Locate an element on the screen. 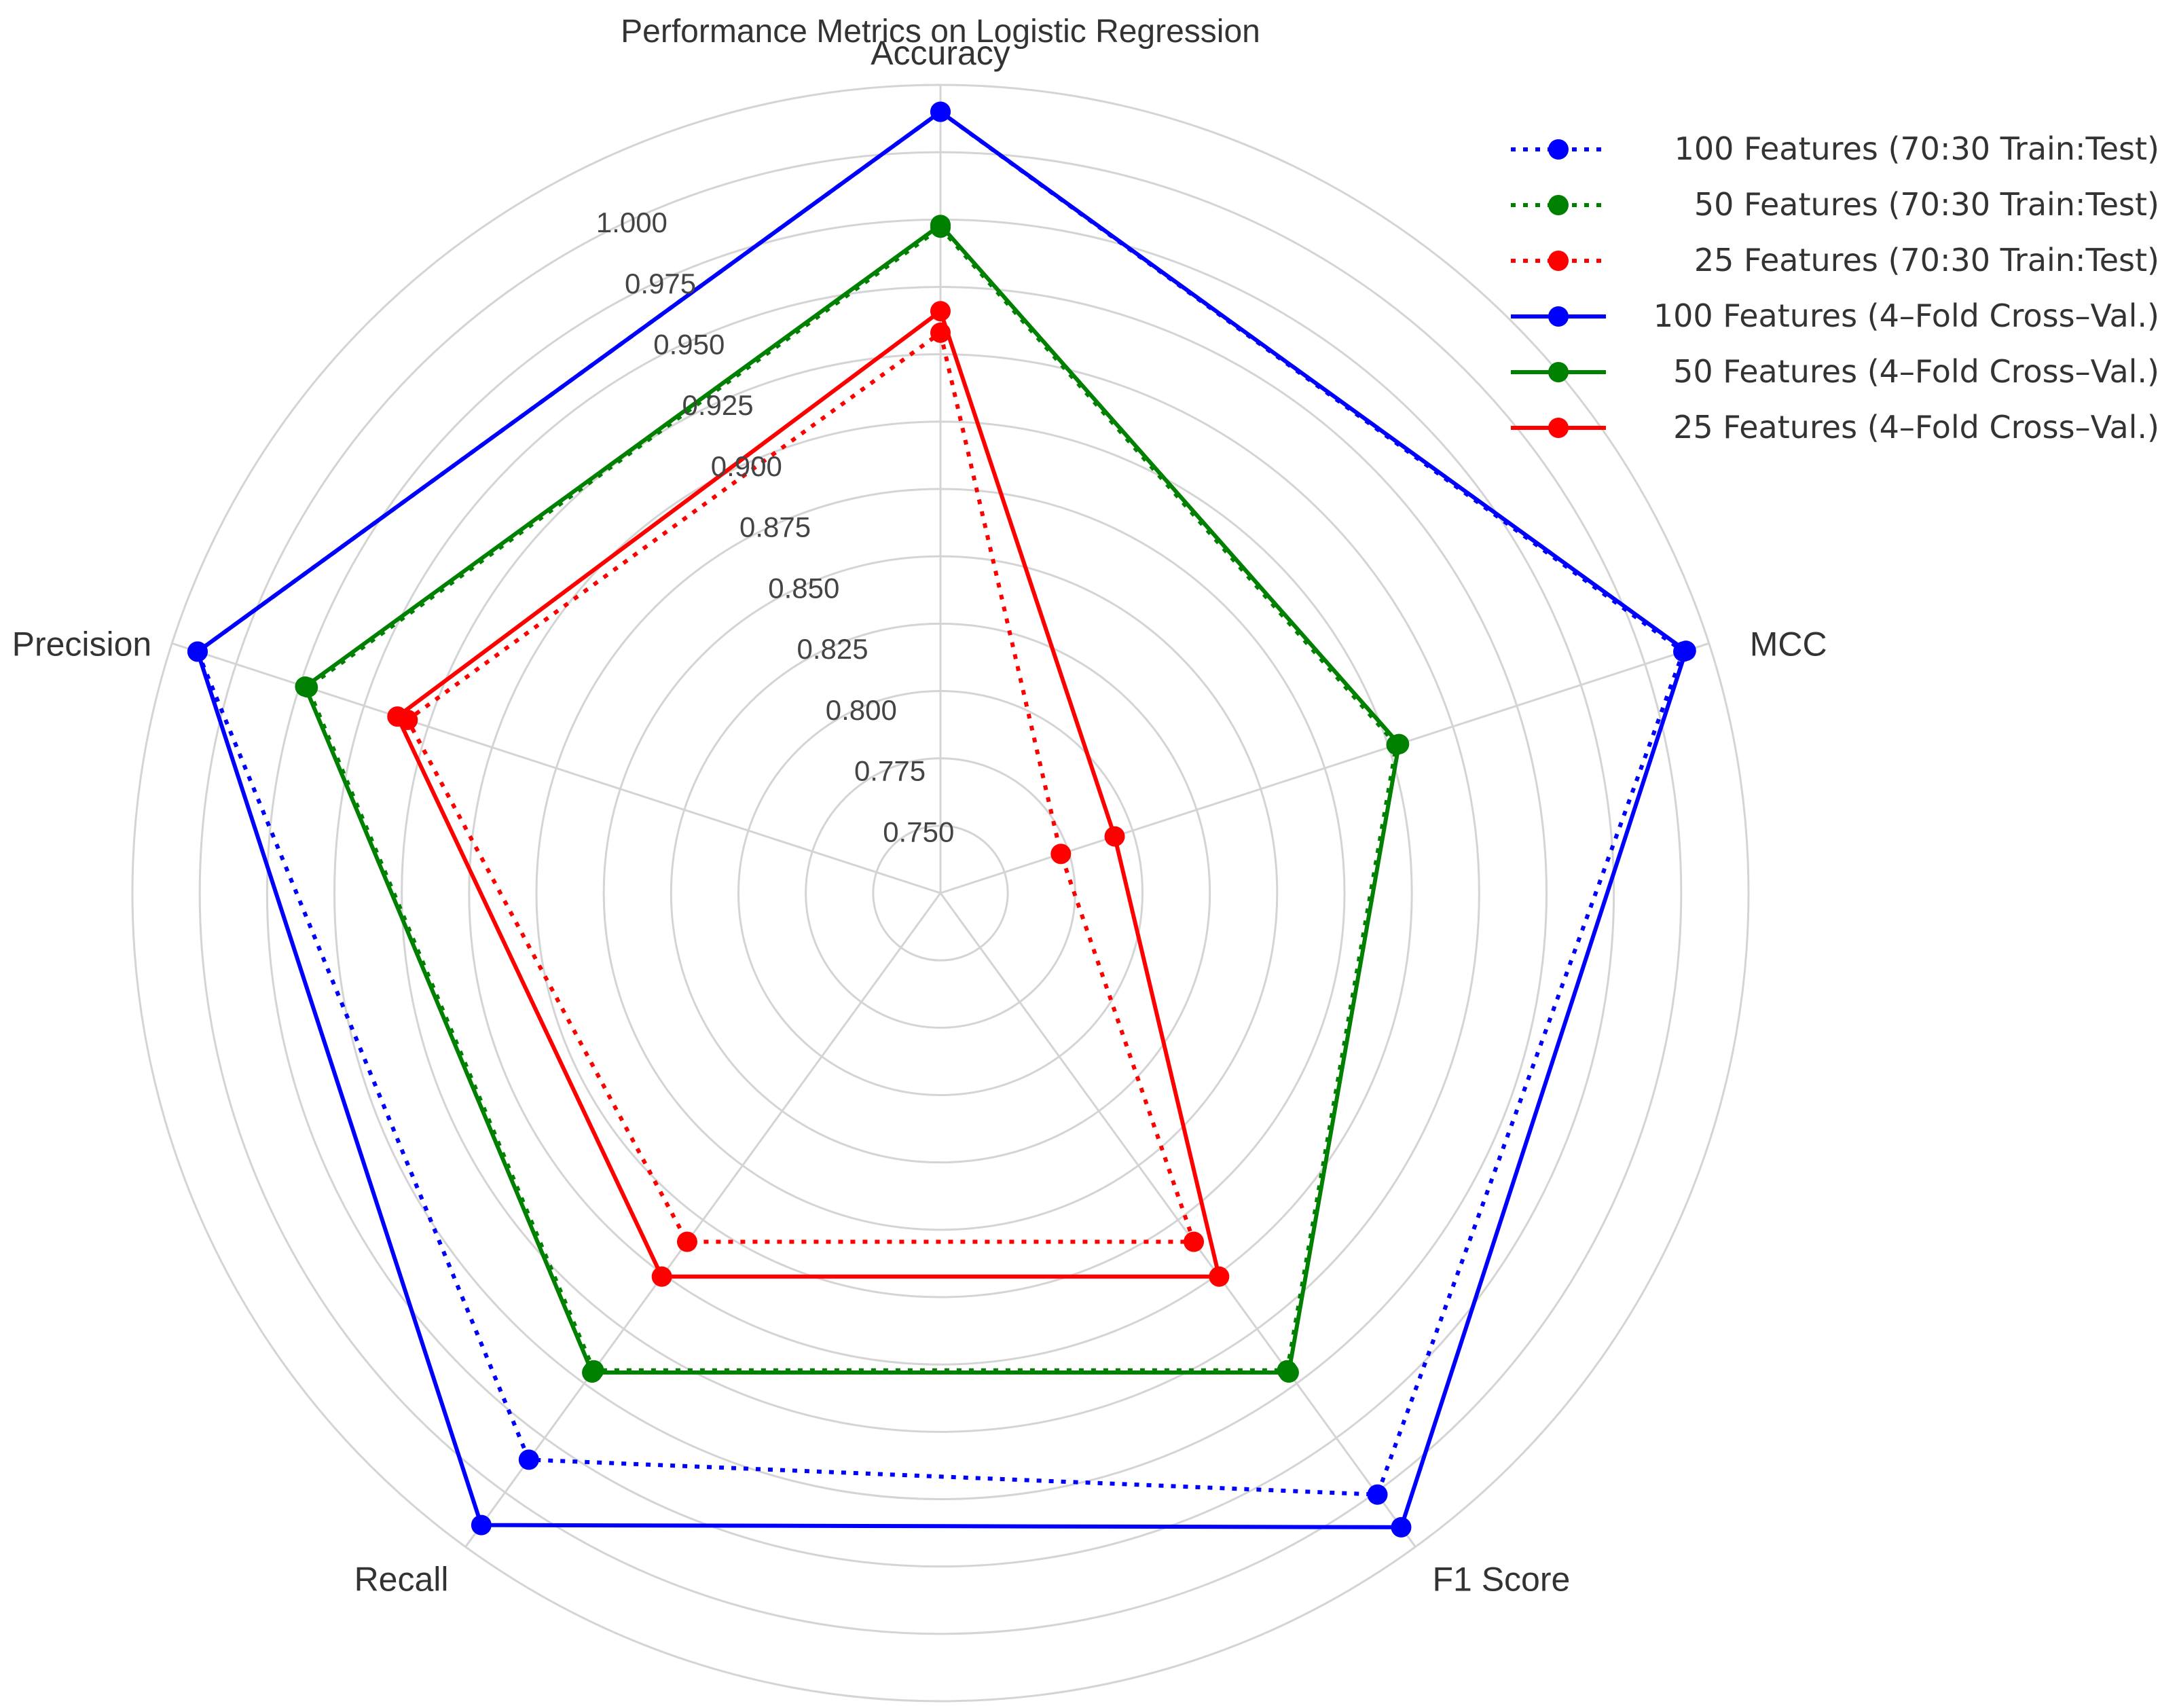  legend-item: 100 Features (70:30 Train:Test) is located at coordinates (1835, 148).